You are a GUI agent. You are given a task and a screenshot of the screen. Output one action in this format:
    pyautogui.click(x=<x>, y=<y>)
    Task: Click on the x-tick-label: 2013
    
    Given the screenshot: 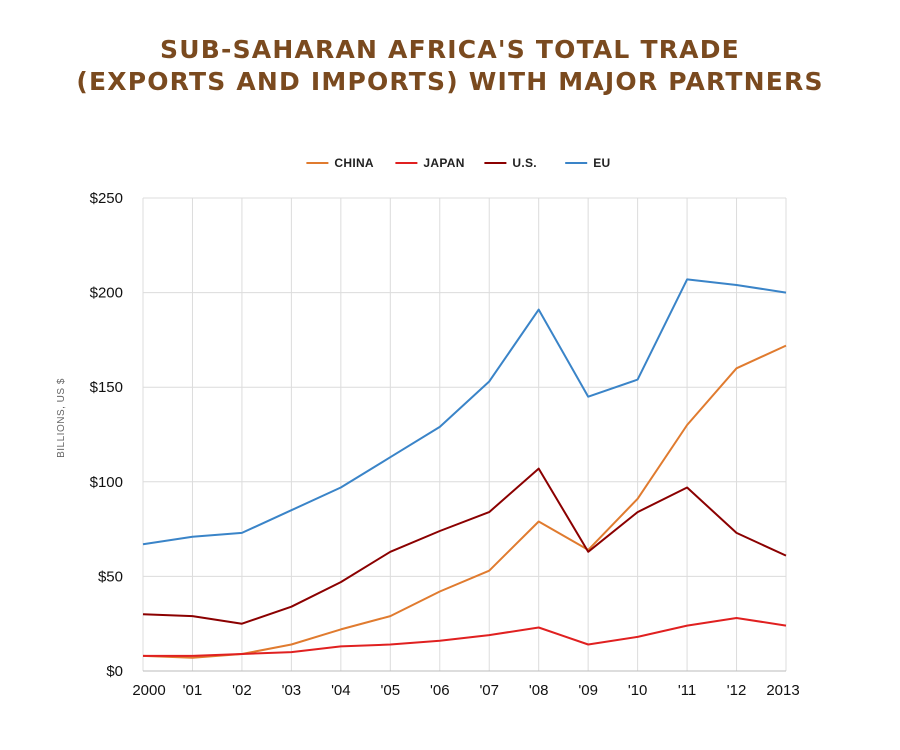 What is the action you would take?
    pyautogui.click(x=782, y=690)
    